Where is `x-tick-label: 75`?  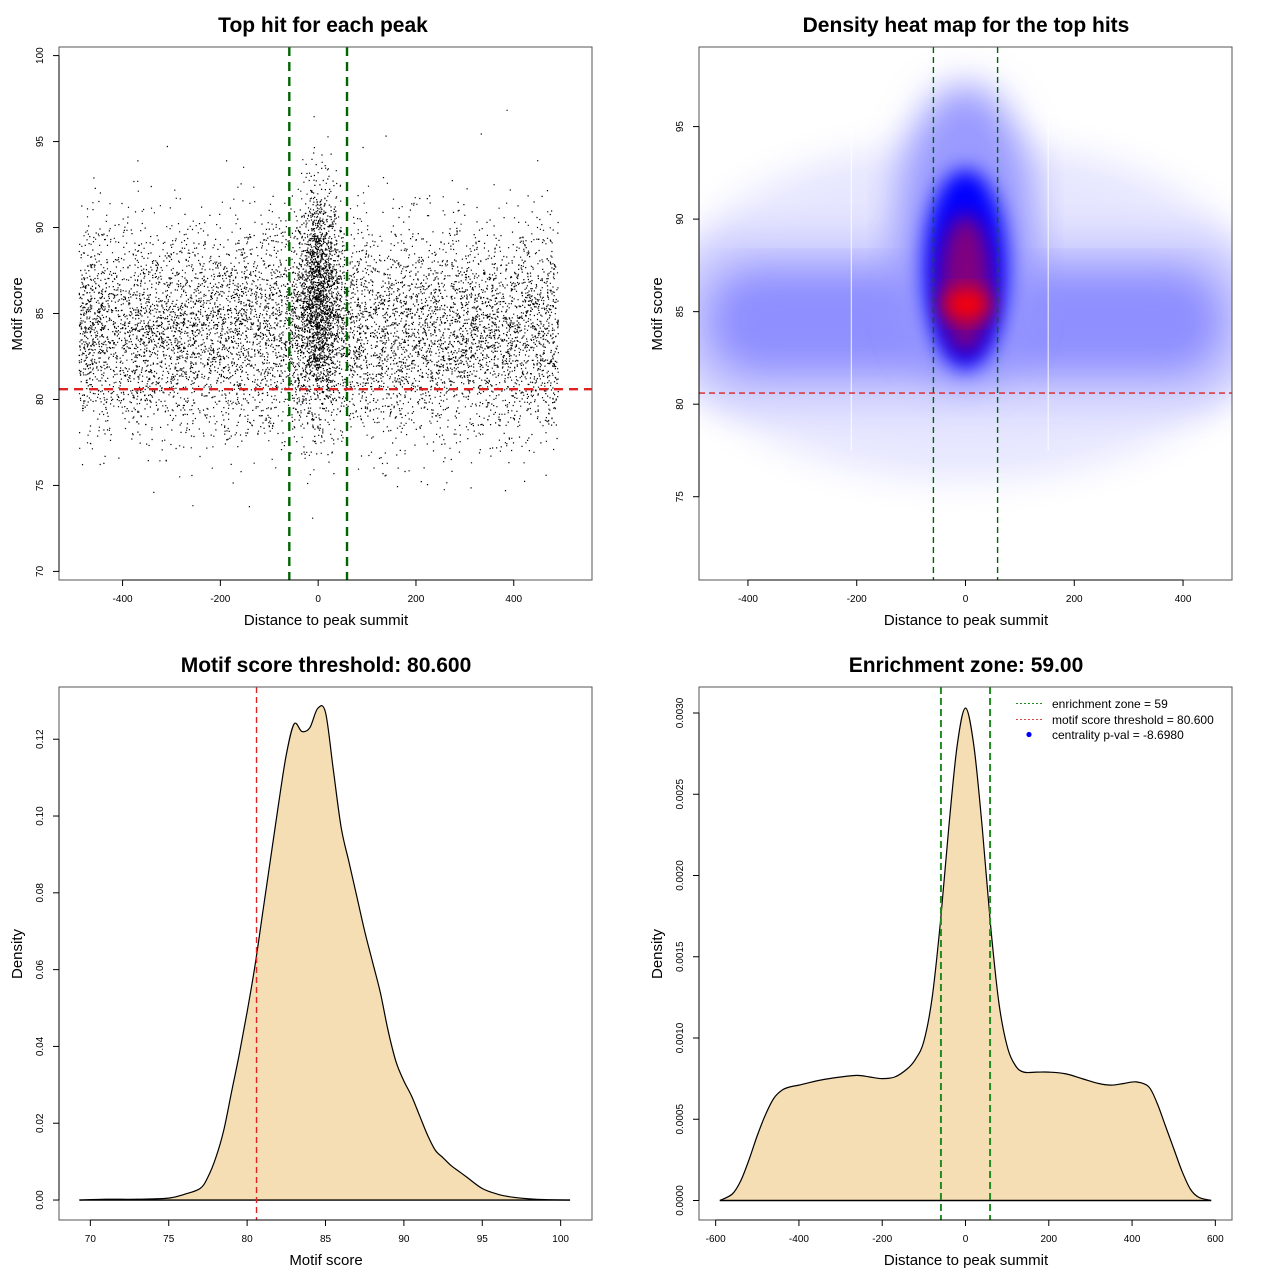
x-tick-label: 75 is located at coordinates (169, 1239).